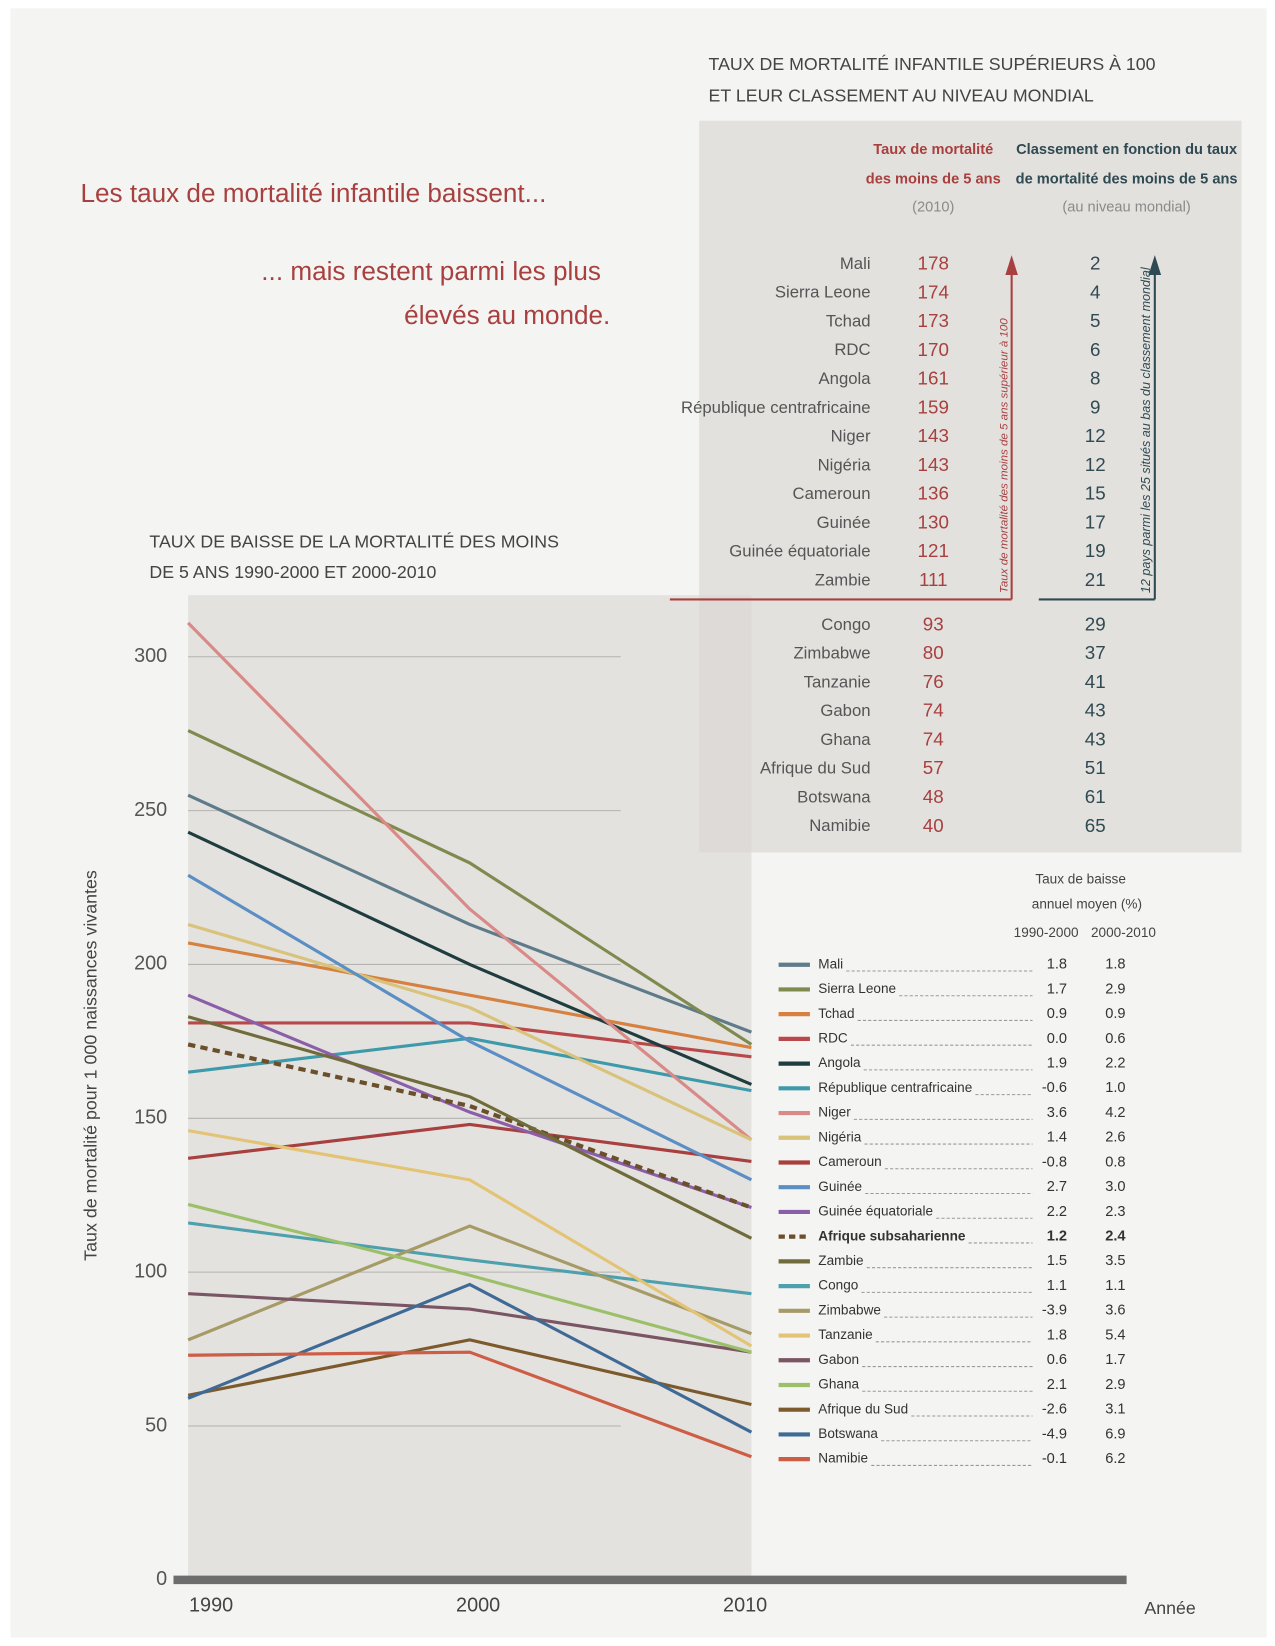 Image resolution: width=1275 pixels, height=1646 pixels. What do you see at coordinates (849, 1161) in the screenshot?
I see `legend-label: Cameroun` at bounding box center [849, 1161].